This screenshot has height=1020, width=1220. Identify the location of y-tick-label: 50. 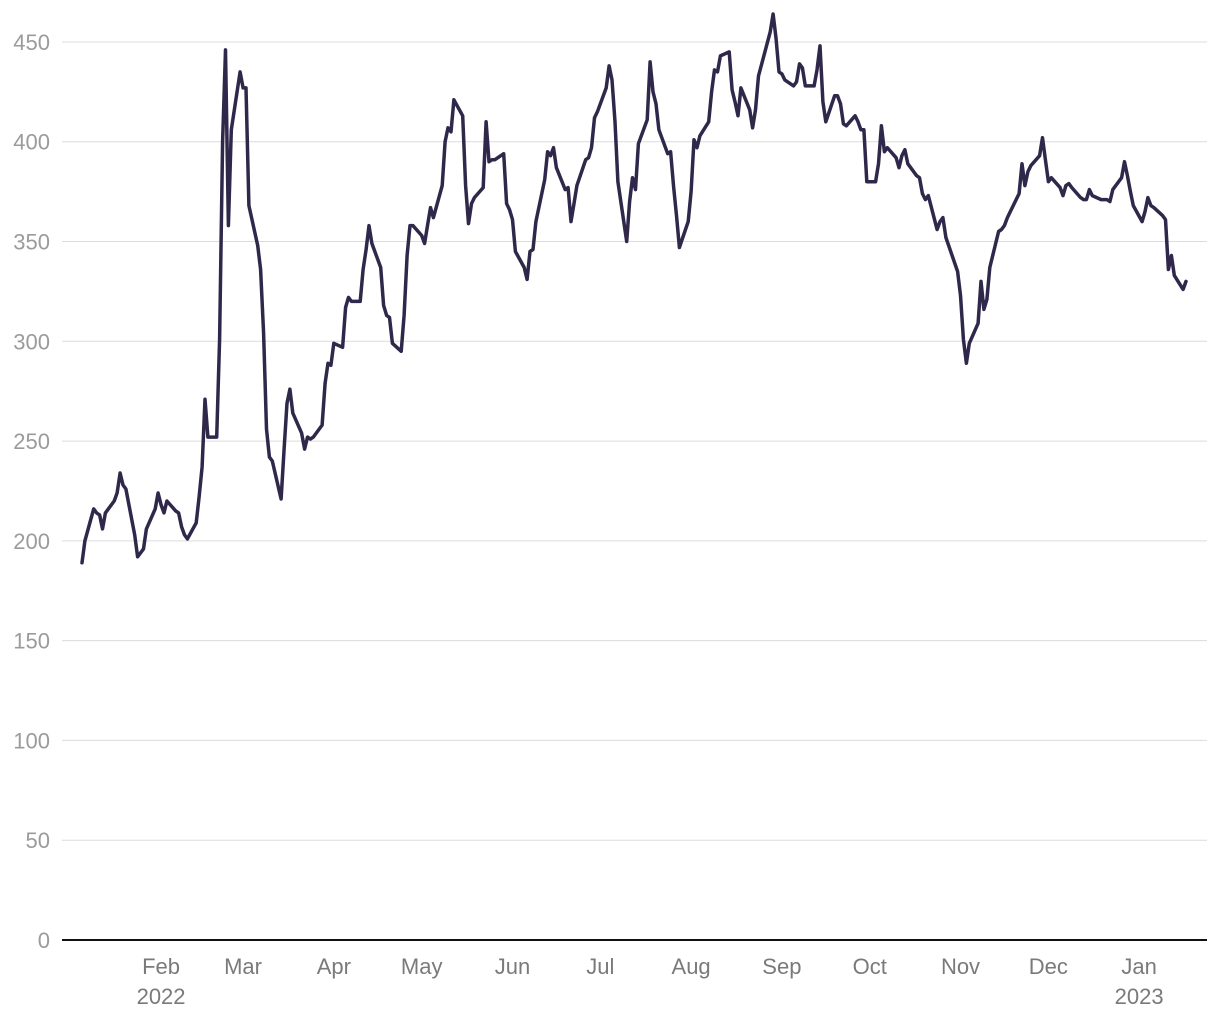
(38, 840).